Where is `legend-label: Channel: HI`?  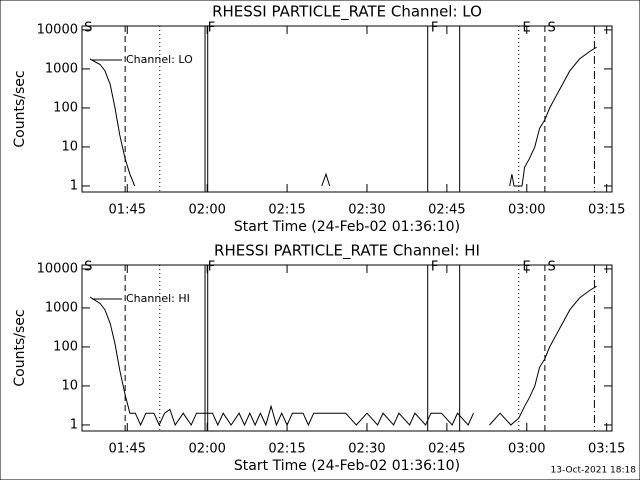 legend-label: Channel: HI is located at coordinates (158, 298).